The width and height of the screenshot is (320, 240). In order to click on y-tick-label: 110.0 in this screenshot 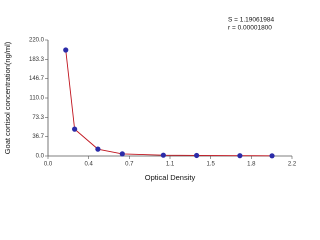, I will do `click(36, 99)`.